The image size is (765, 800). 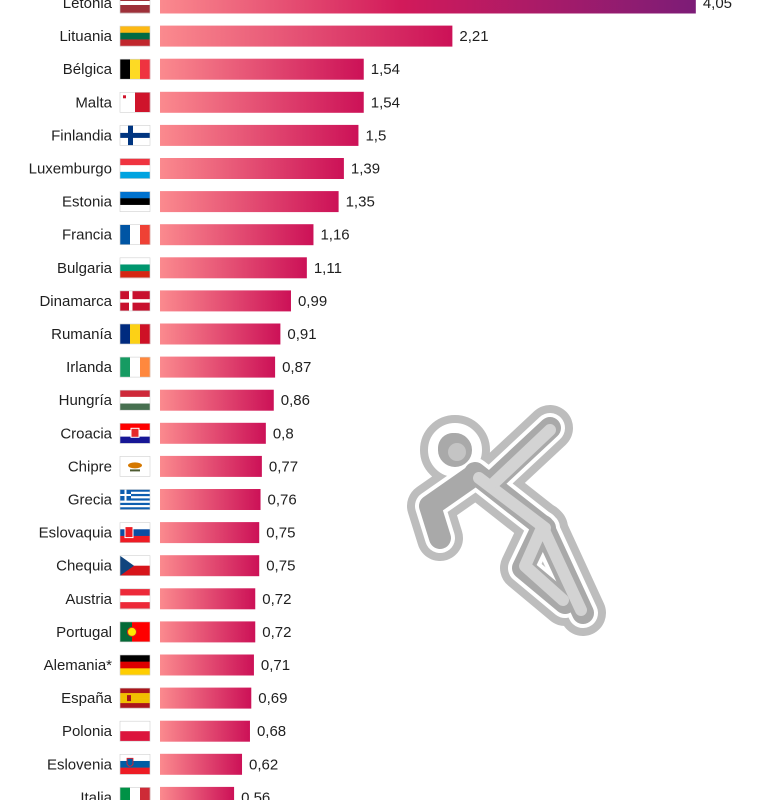 What do you see at coordinates (271, 731) in the screenshot?
I see `value-label: 0,68` at bounding box center [271, 731].